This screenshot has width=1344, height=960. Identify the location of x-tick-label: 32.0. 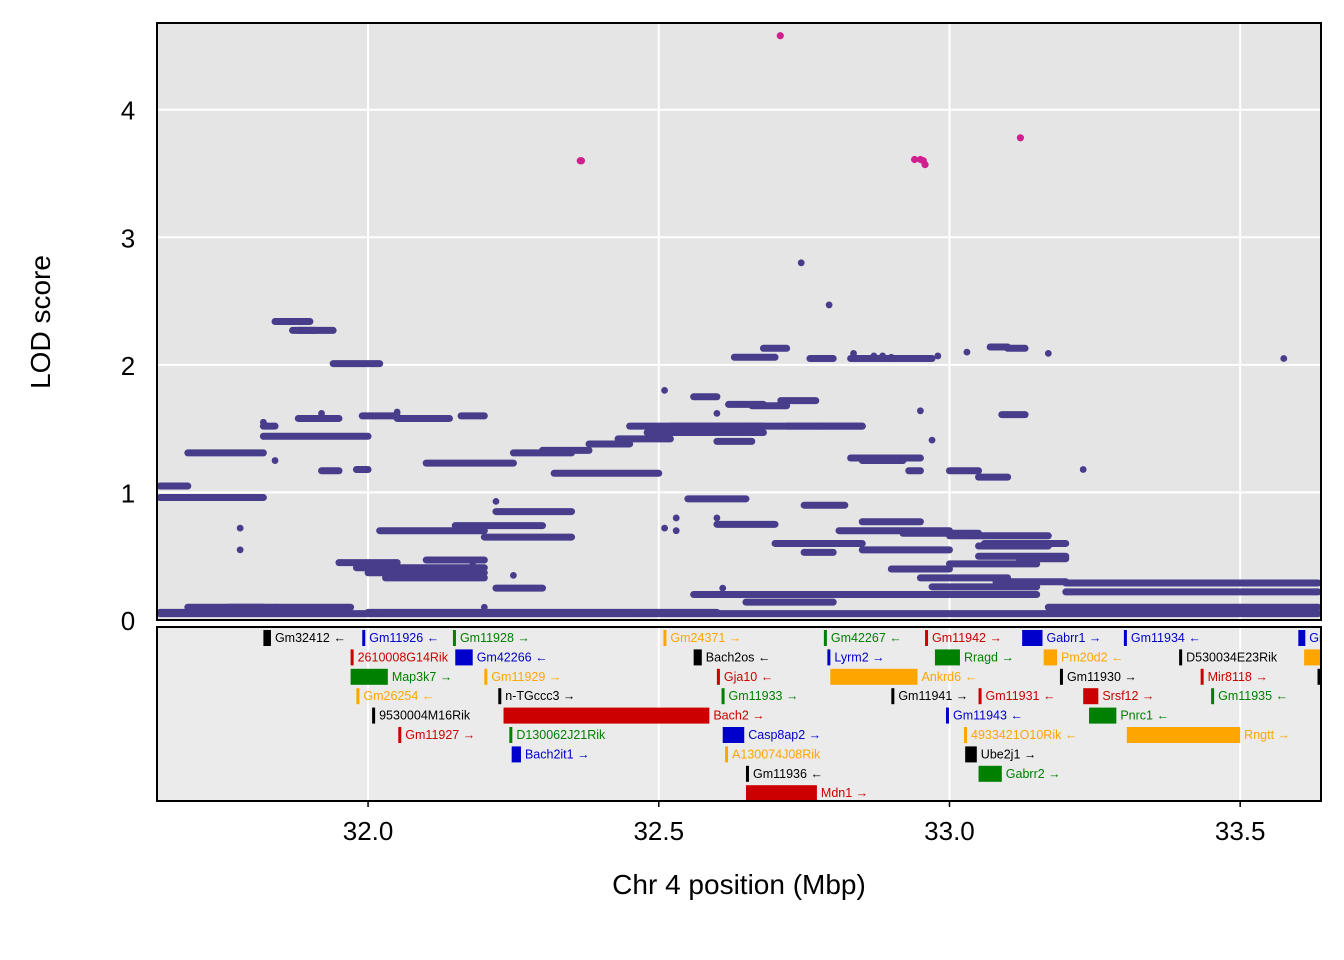
(368, 831).